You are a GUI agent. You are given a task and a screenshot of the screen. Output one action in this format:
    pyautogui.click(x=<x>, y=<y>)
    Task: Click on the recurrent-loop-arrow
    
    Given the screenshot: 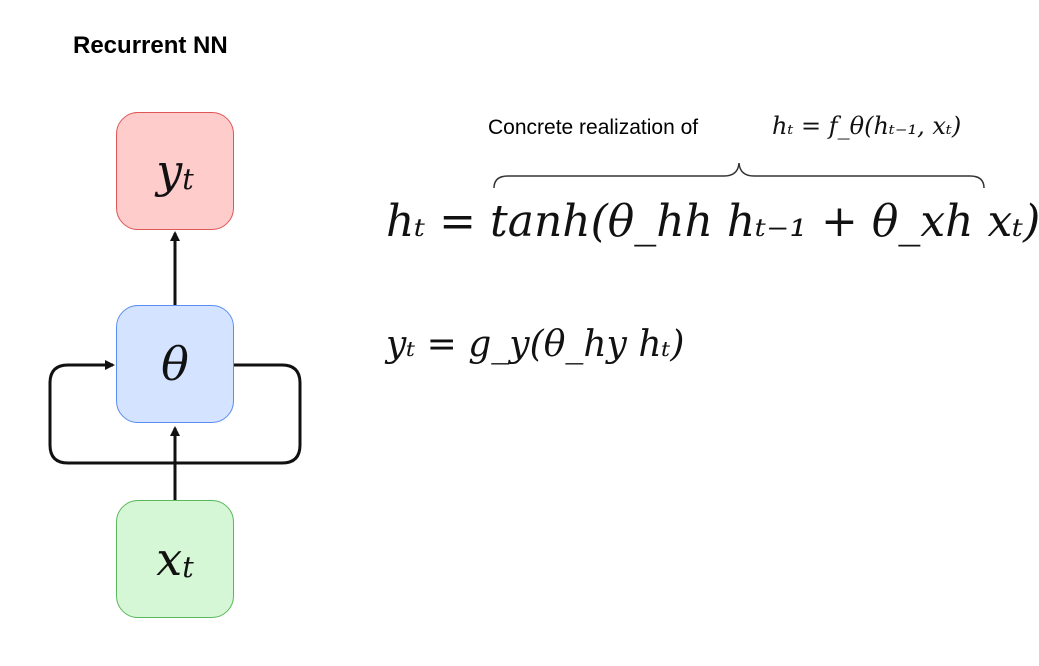 What is the action you would take?
    pyautogui.click(x=175, y=412)
    